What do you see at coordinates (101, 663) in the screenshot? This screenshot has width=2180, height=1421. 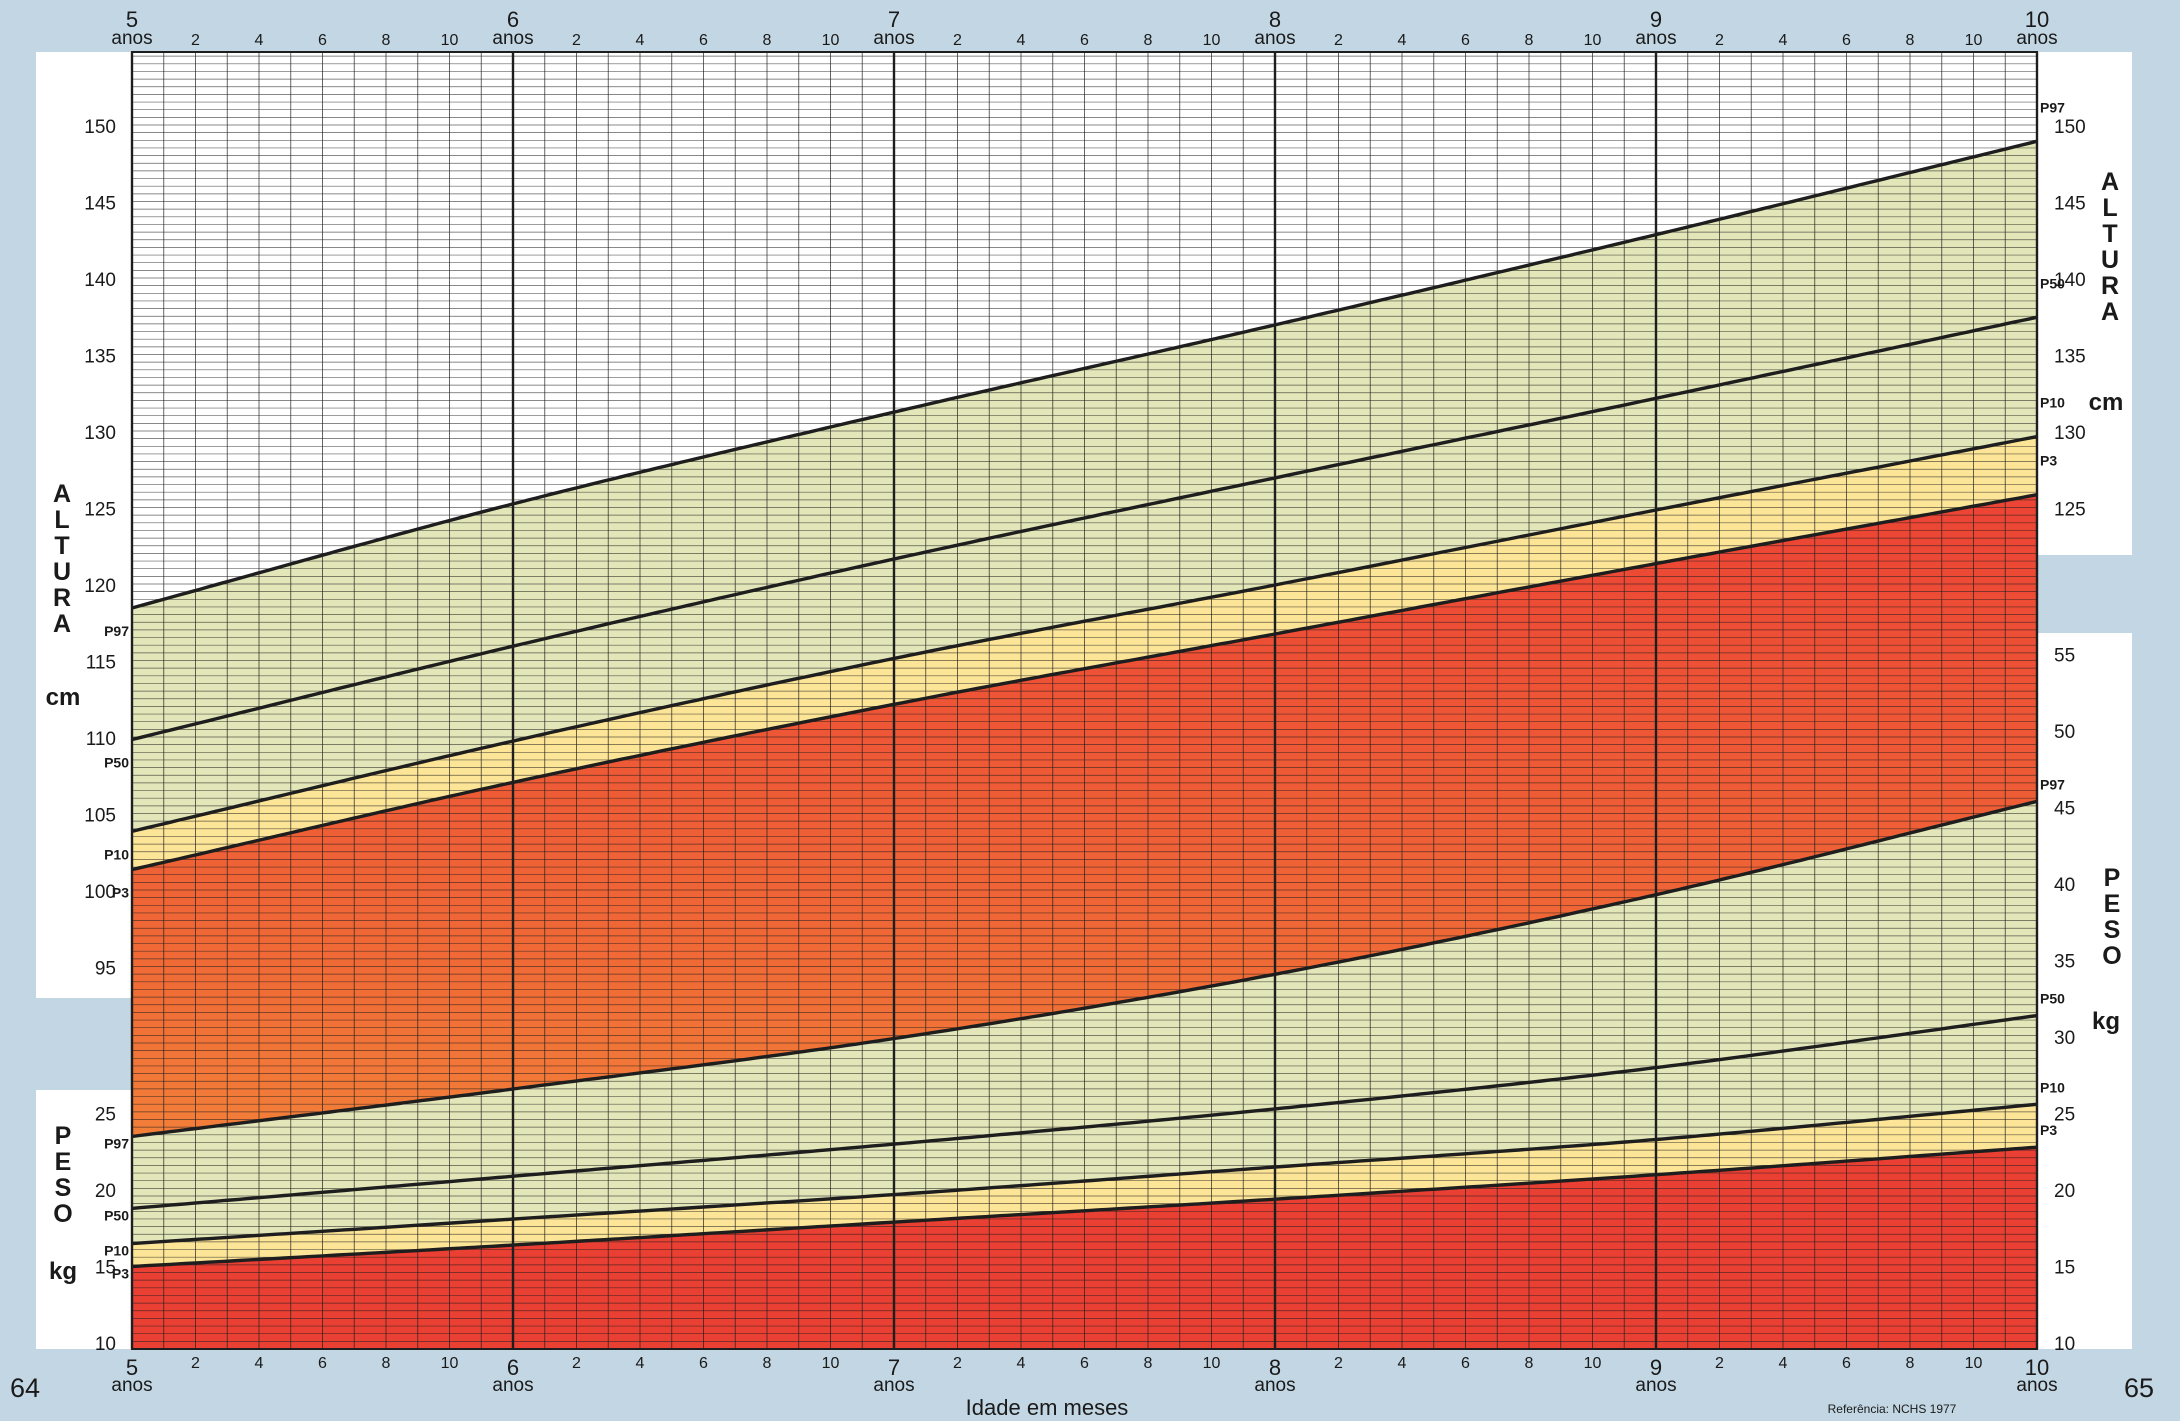 I see `left-height-tick: 115` at bounding box center [101, 663].